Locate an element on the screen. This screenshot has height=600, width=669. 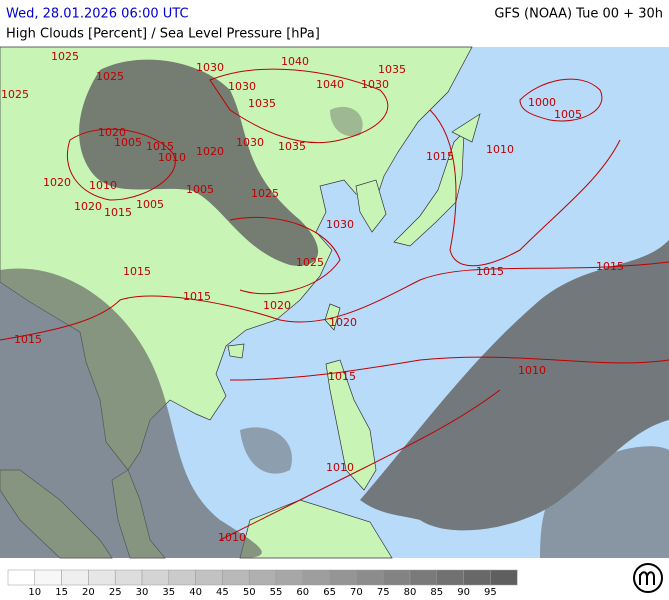
legend-label: 60 is located at coordinates (302, 592).